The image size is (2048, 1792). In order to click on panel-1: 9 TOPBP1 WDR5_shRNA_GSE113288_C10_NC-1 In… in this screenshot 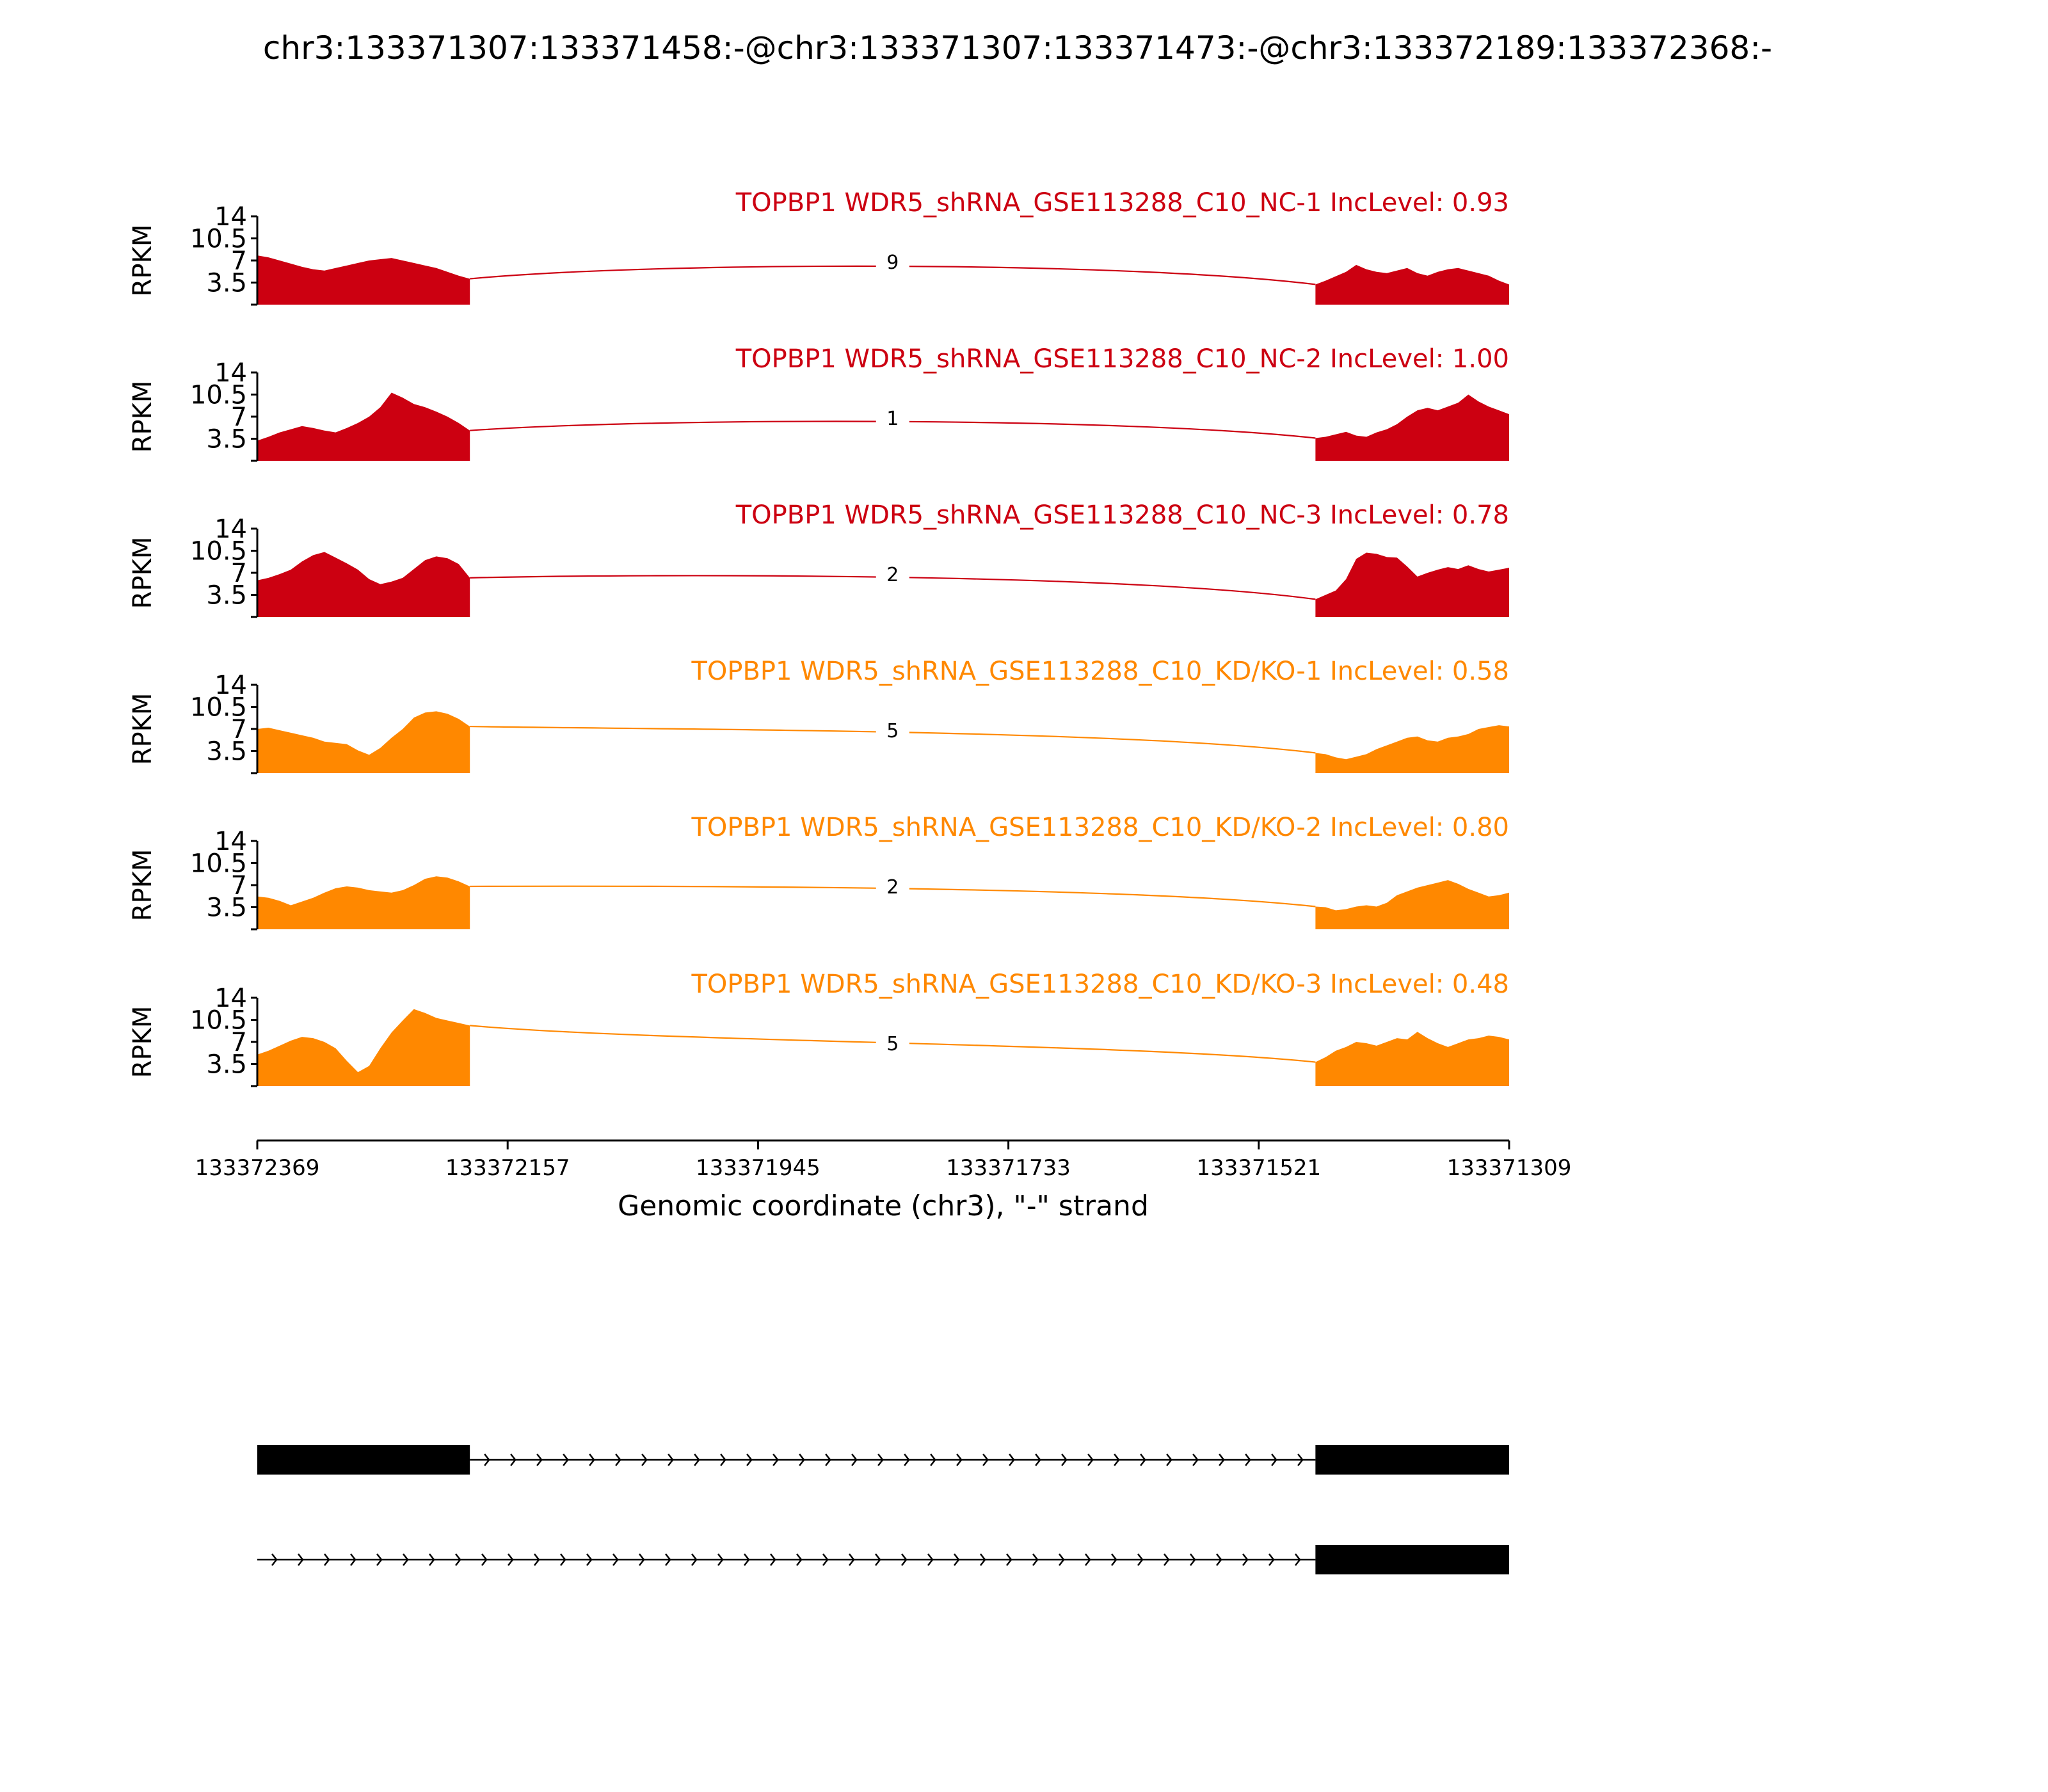, I will do `click(818, 247)`.